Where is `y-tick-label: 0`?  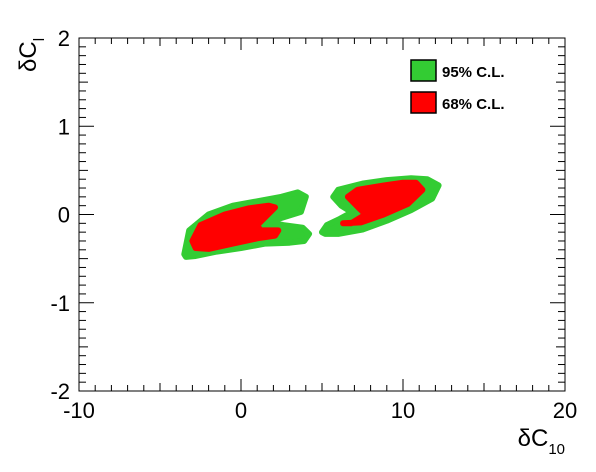
y-tick-label: 0 is located at coordinates (64, 215).